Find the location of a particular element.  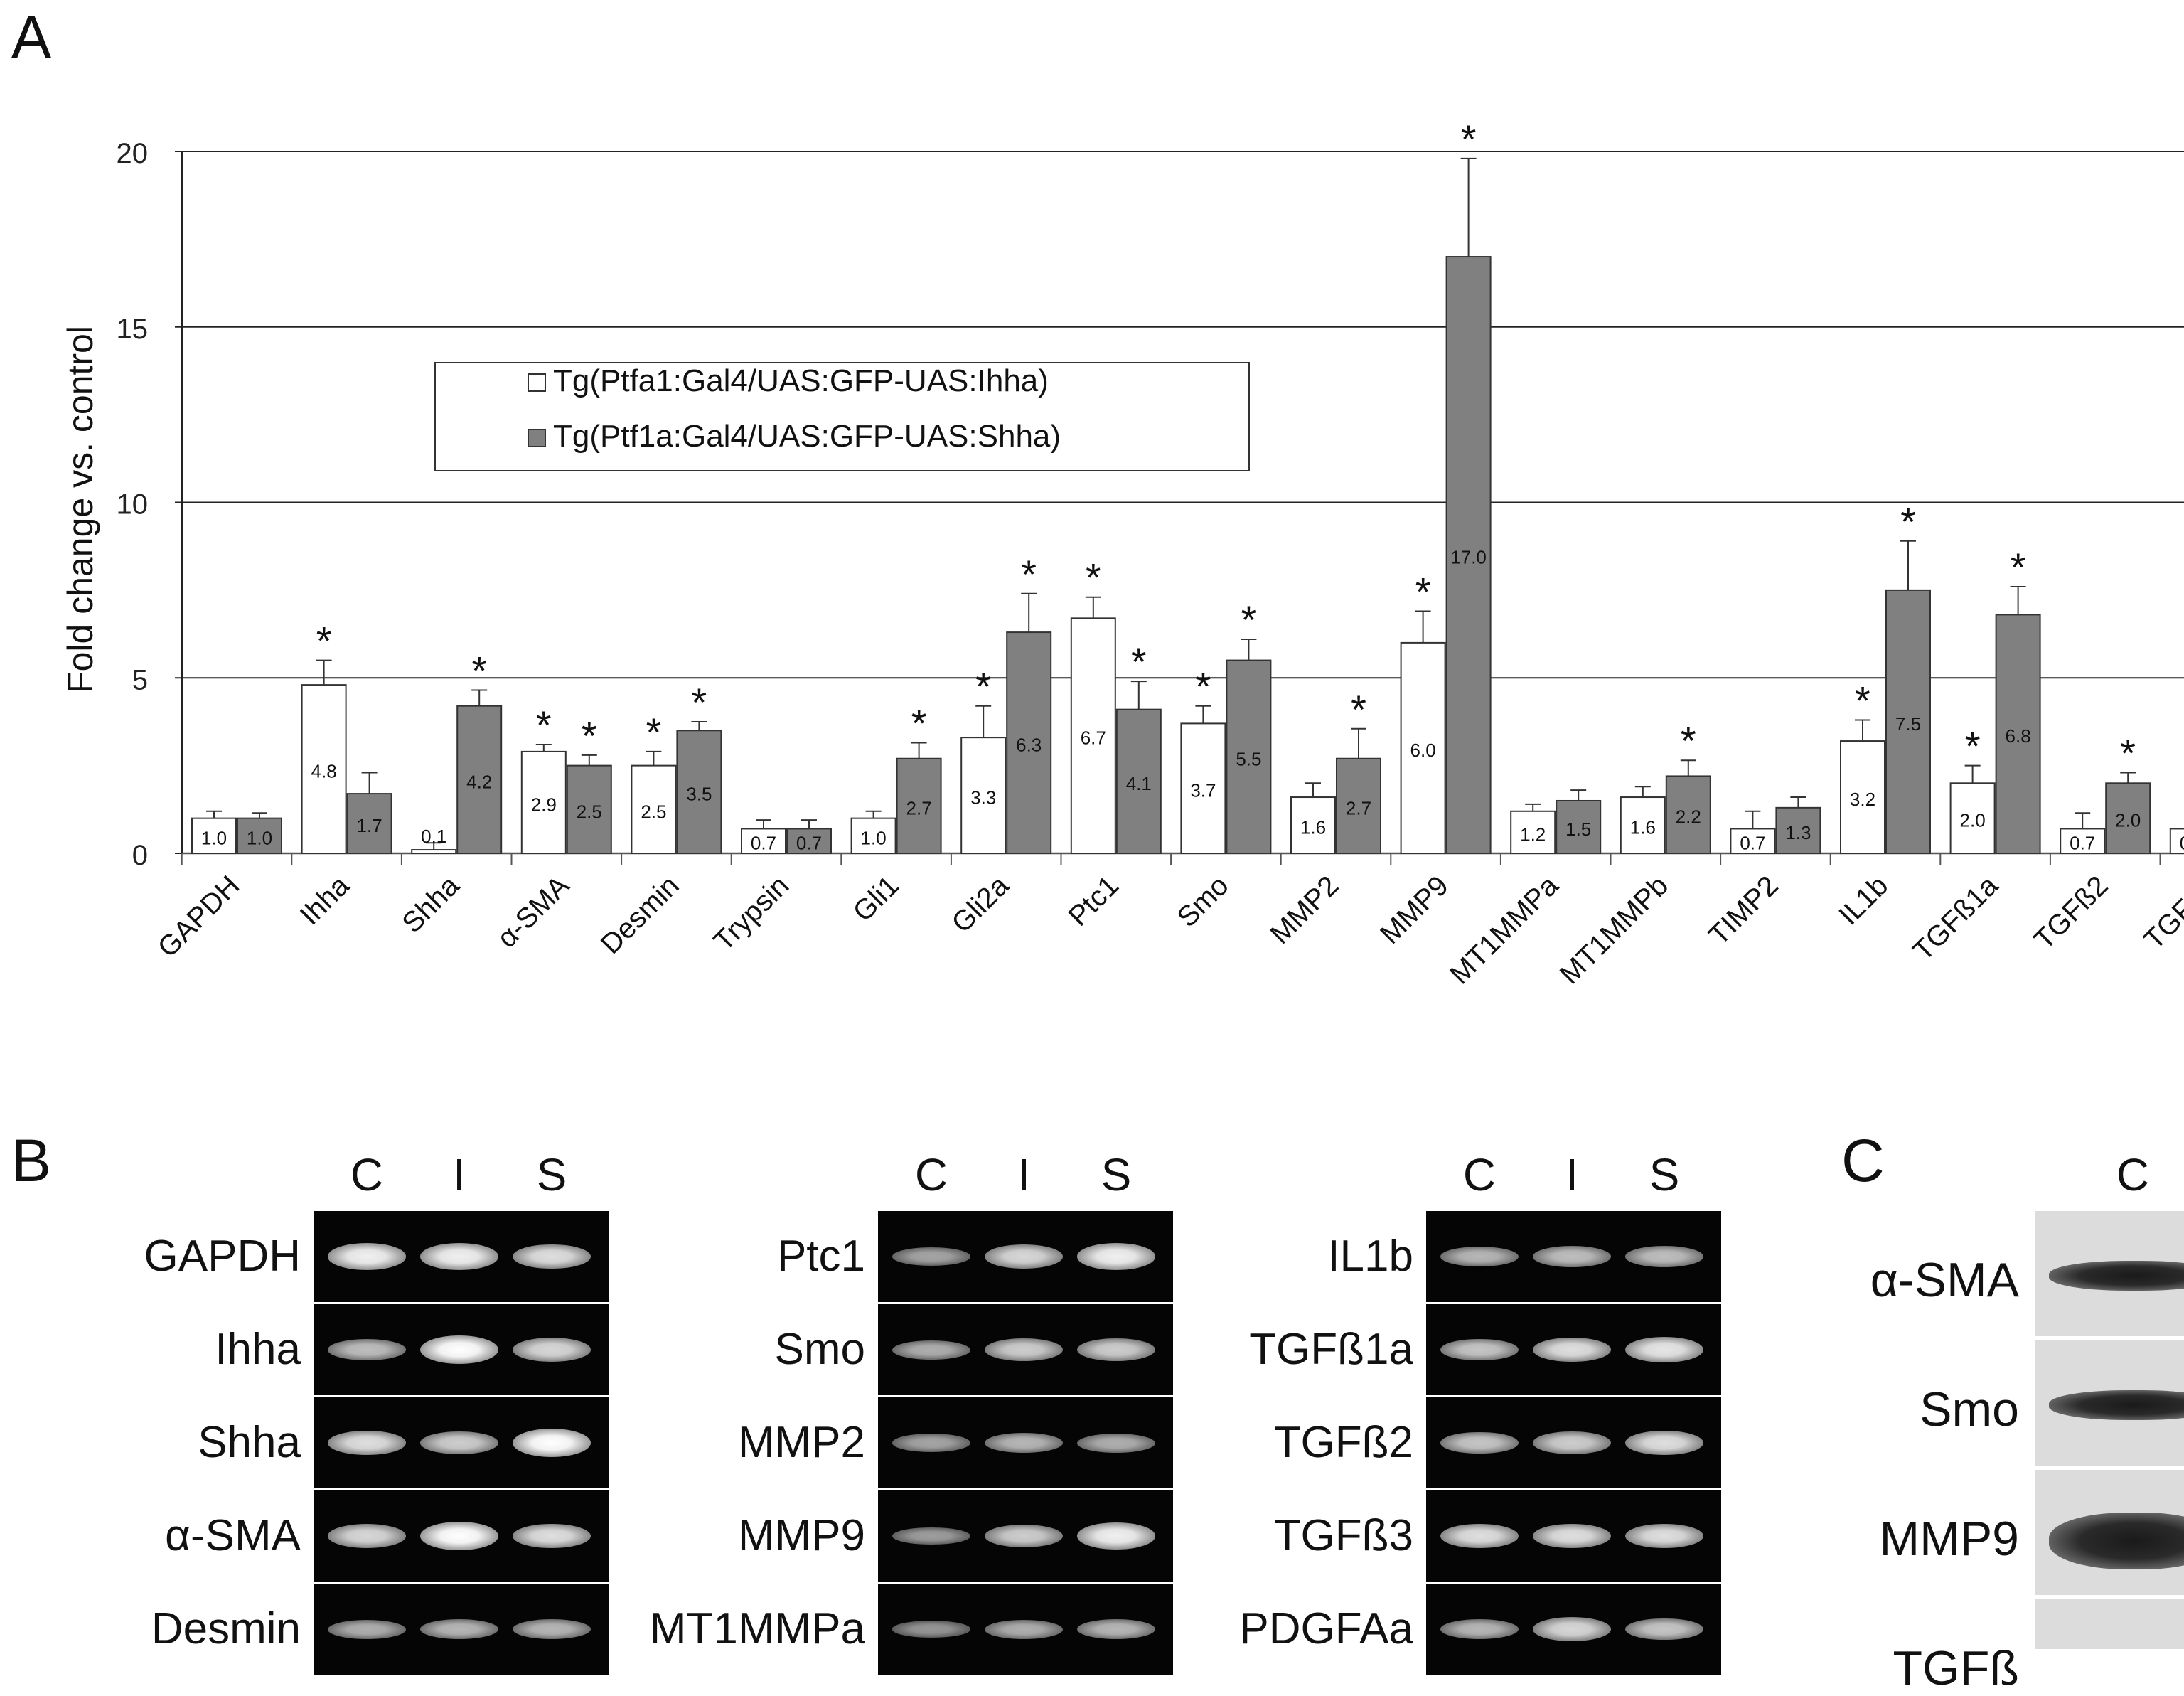

gel-row-label: TGFß2 is located at coordinates (1343, 1442).